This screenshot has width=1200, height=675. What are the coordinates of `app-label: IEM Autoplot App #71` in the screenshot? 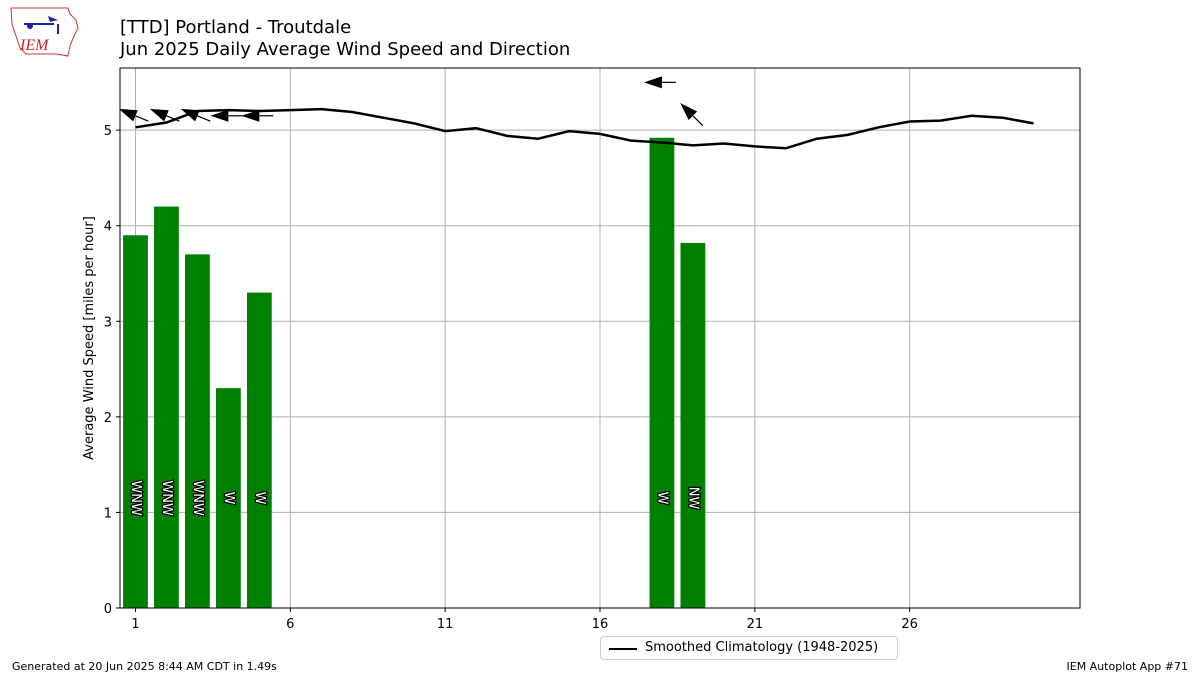 It's located at (1127, 666).